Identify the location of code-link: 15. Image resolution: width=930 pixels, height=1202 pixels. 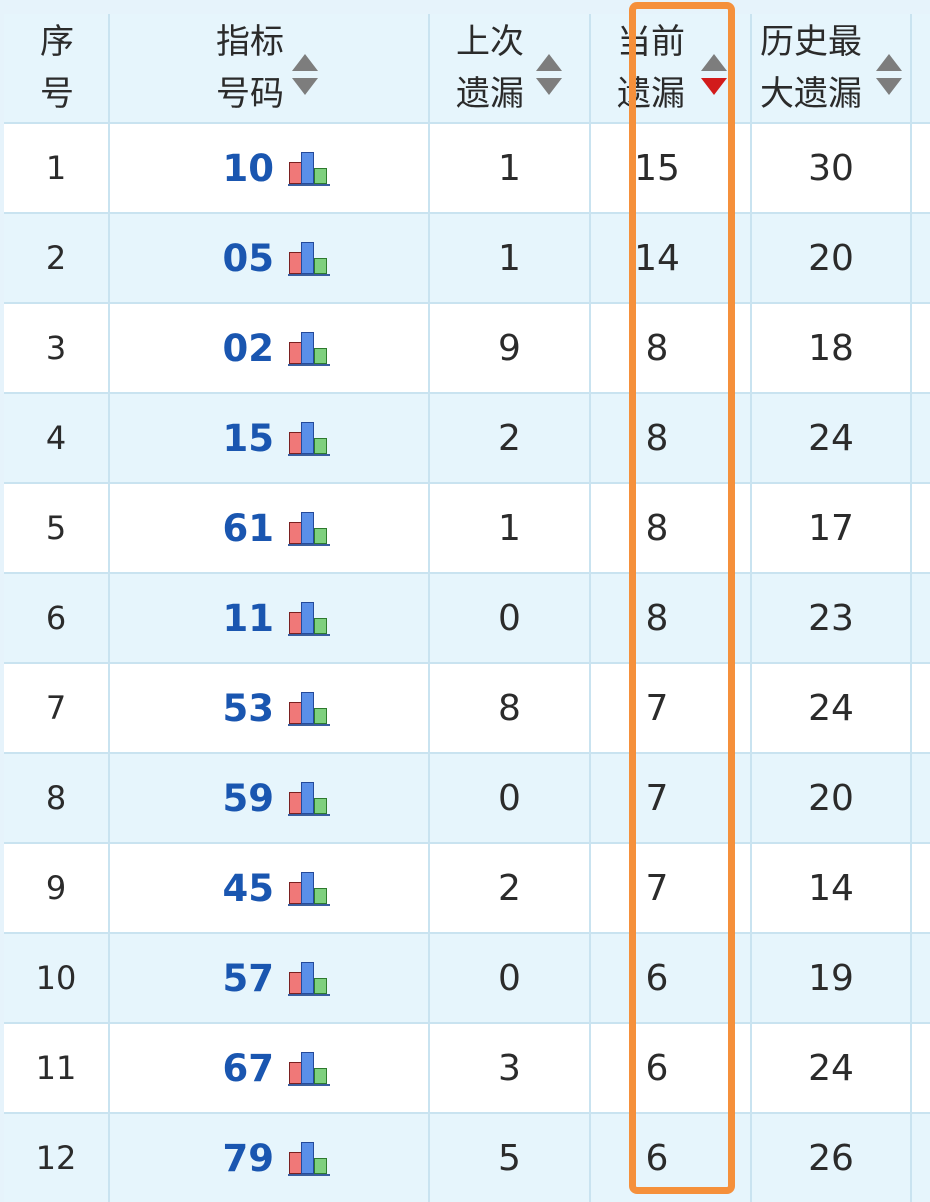
(248, 438).